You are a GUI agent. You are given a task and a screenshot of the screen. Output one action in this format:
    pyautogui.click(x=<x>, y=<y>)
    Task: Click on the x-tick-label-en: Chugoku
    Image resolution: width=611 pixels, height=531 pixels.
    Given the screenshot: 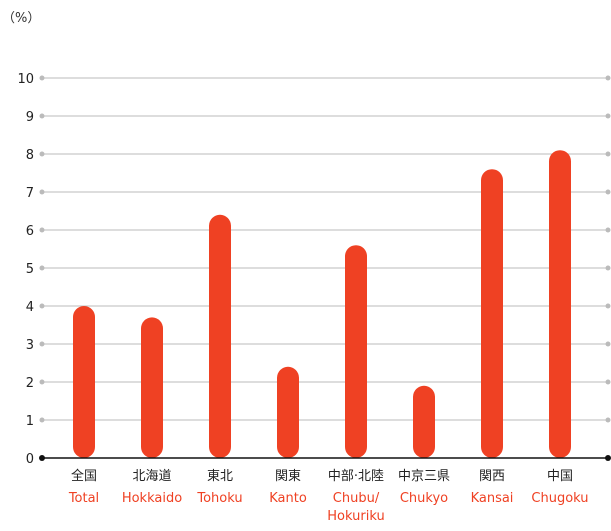 What is the action you would take?
    pyautogui.click(x=559, y=498)
    